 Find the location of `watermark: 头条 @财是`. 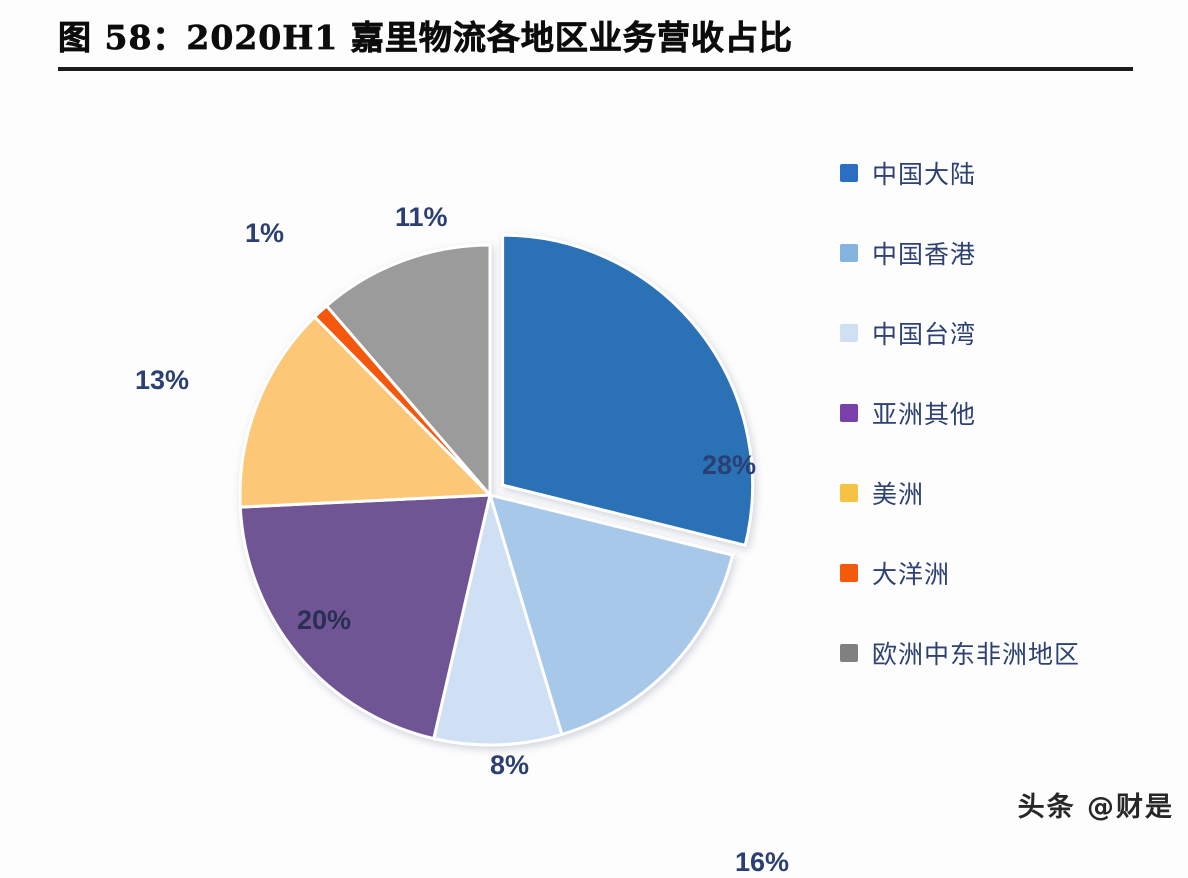

watermark: 头条 @财是 is located at coordinates (1095, 807).